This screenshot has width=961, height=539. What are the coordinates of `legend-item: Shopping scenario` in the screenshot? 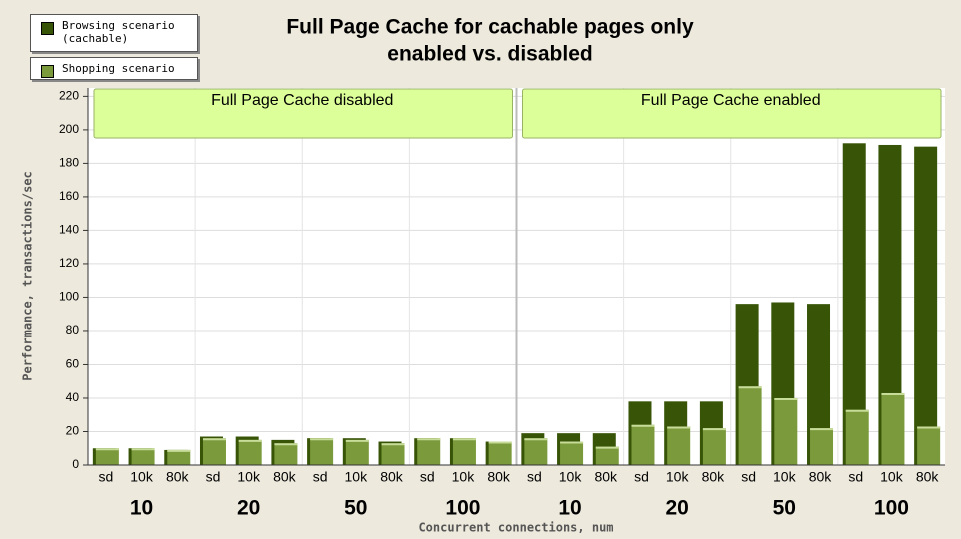 It's located at (114, 68).